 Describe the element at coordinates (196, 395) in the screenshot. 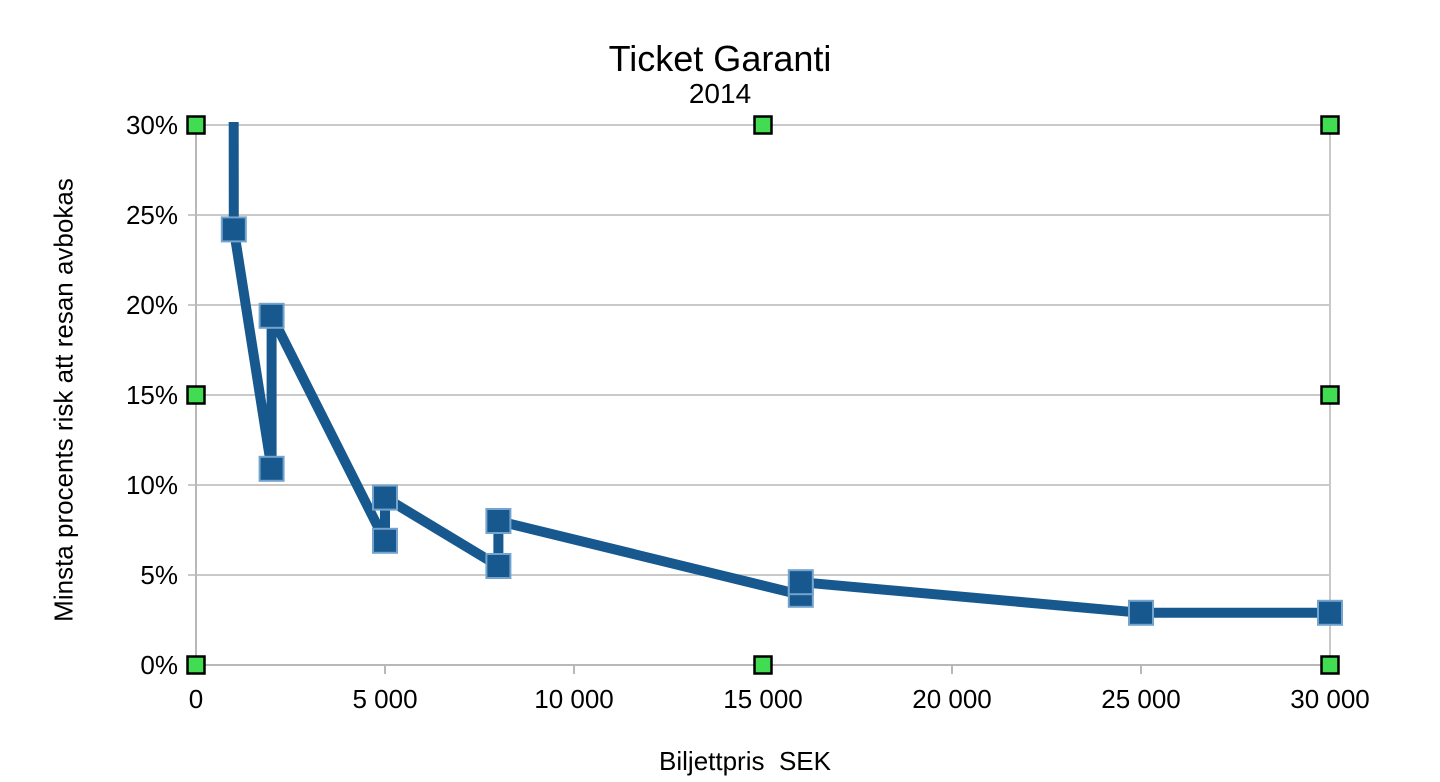

I see `selection-handle-middle-left` at that location.